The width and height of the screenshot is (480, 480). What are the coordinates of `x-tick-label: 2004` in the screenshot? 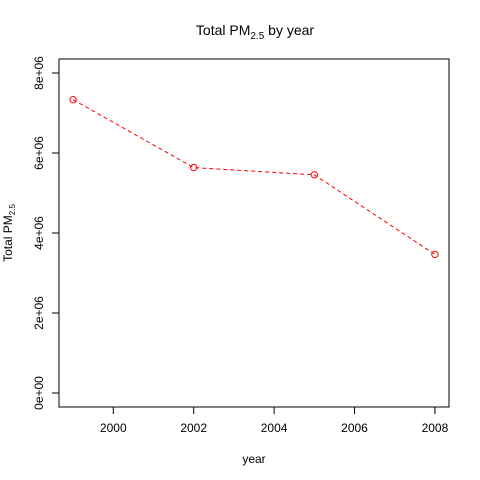 It's located at (274, 428).